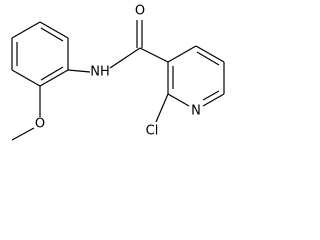 This screenshot has width=320, height=240. What do you see at coordinates (100, 72) in the screenshot?
I see `atom-label: NH` at bounding box center [100, 72].